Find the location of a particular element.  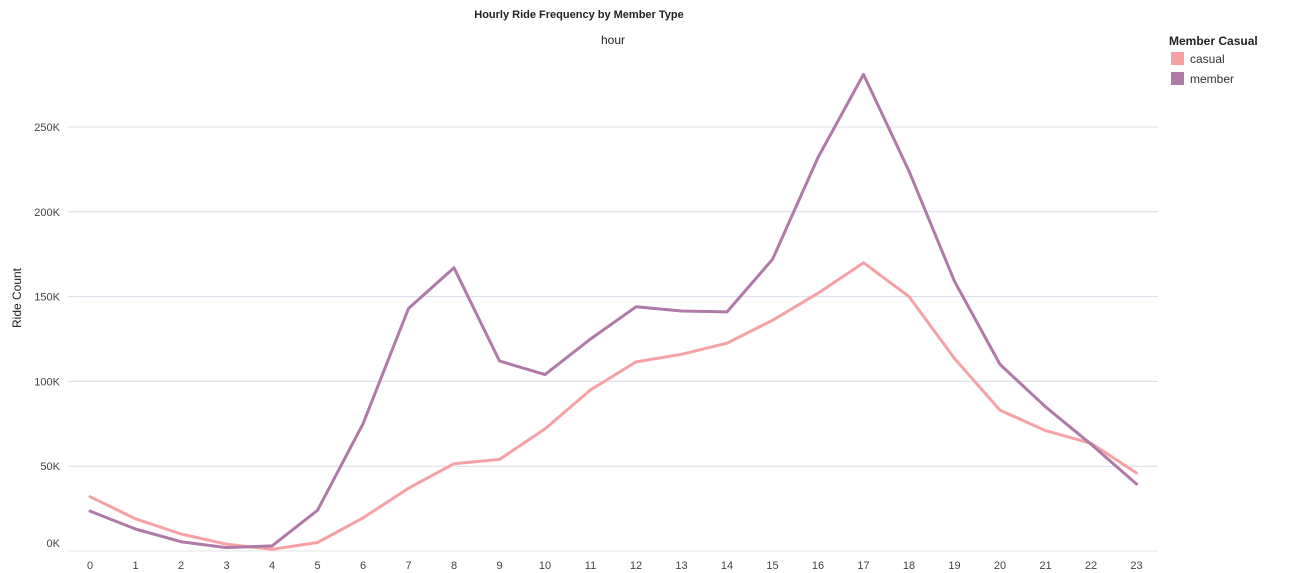

y-tick-label: 250K is located at coordinates (47, 128).